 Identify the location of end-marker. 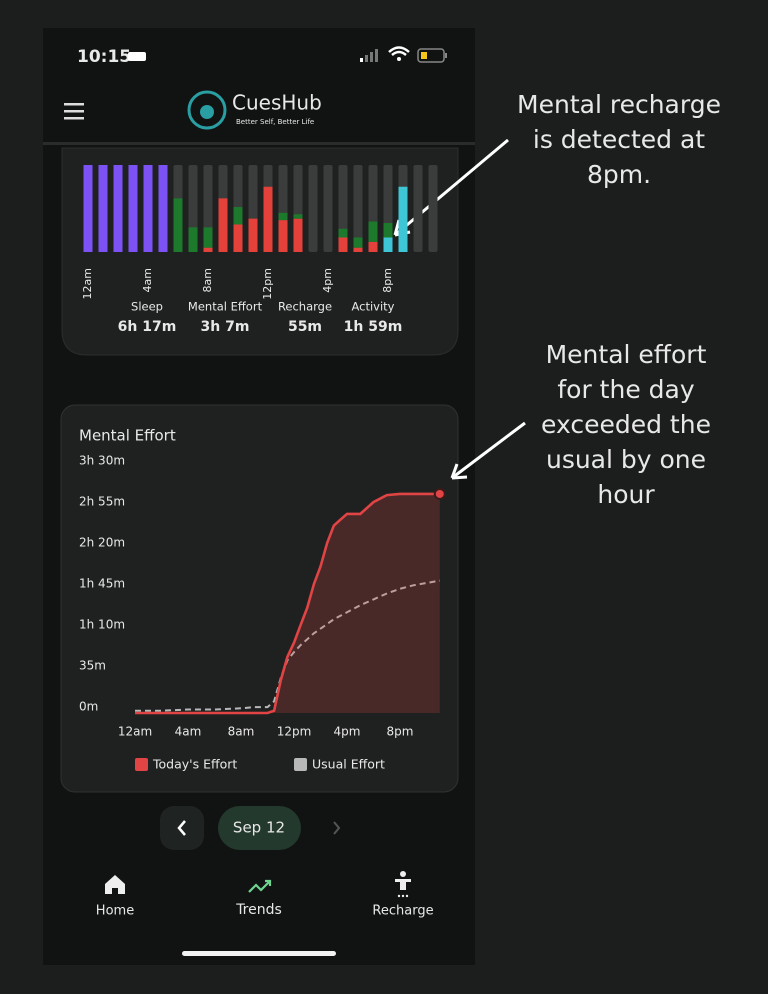
(439, 493).